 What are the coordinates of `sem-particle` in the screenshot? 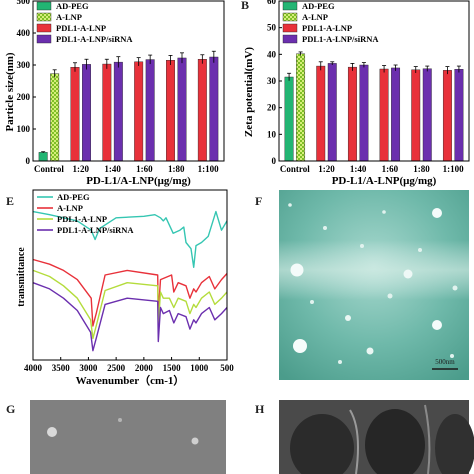 It's located at (52, 432).